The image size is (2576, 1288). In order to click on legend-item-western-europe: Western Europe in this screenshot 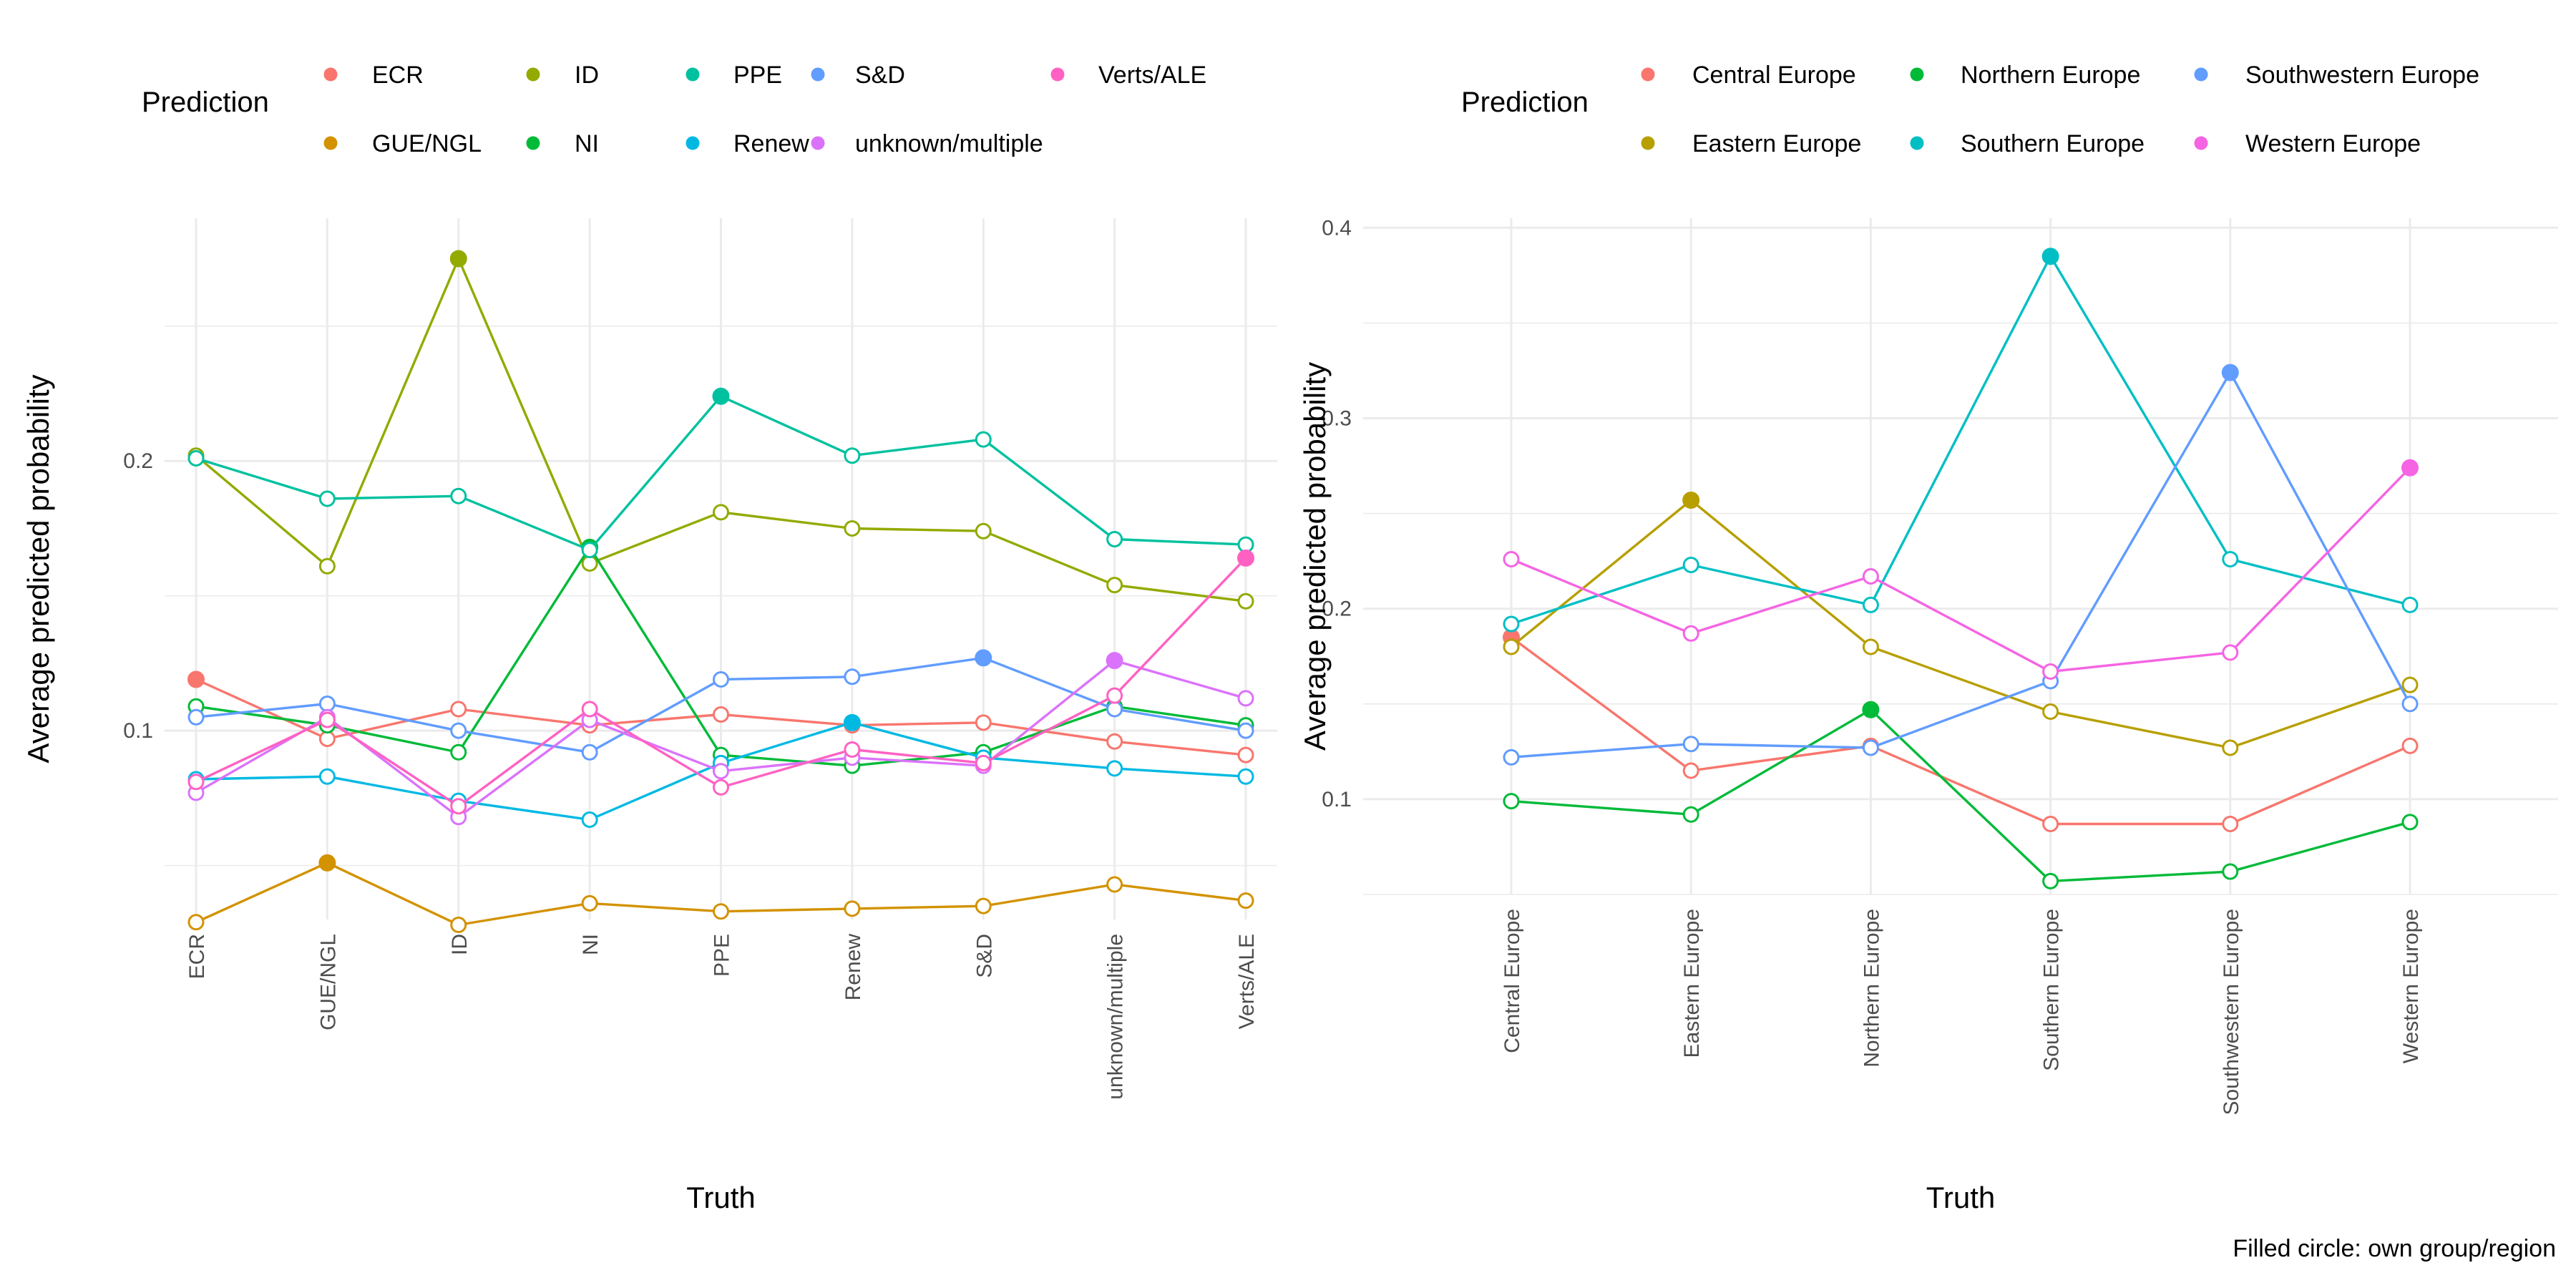, I will do `click(2307, 143)`.